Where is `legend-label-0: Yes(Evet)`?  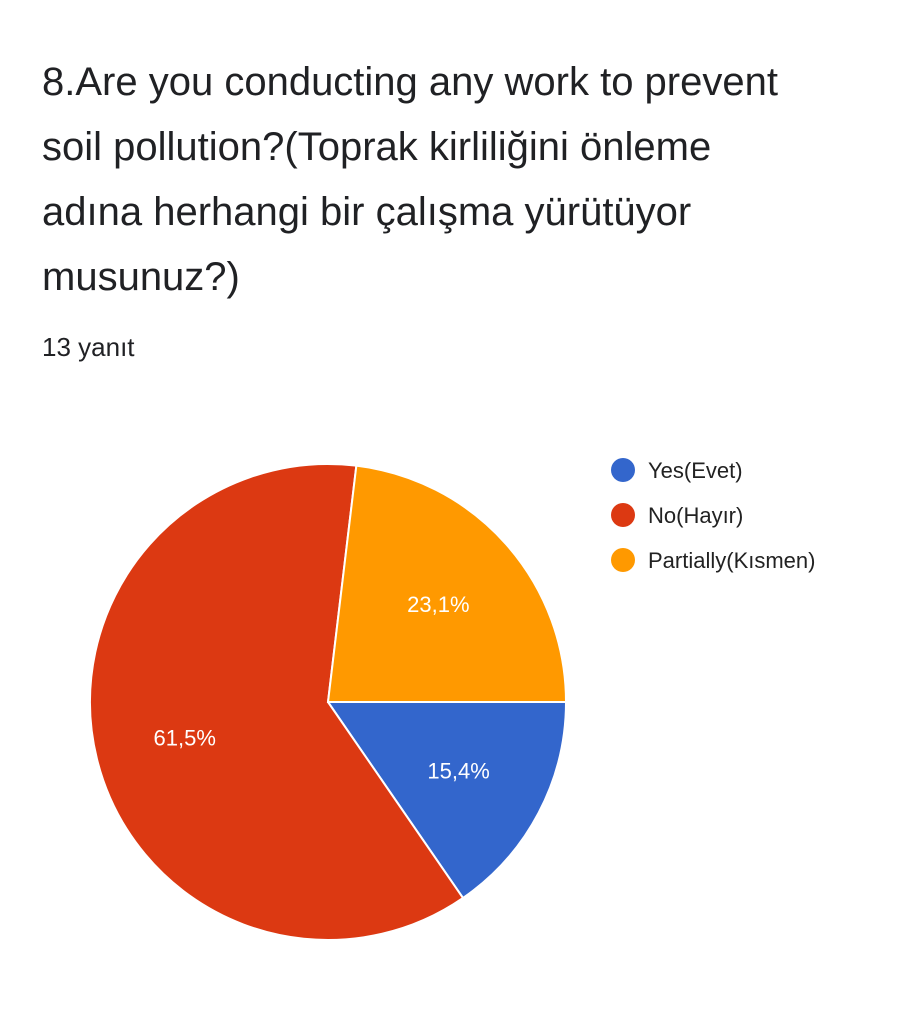 legend-label-0: Yes(Evet) is located at coordinates (695, 470).